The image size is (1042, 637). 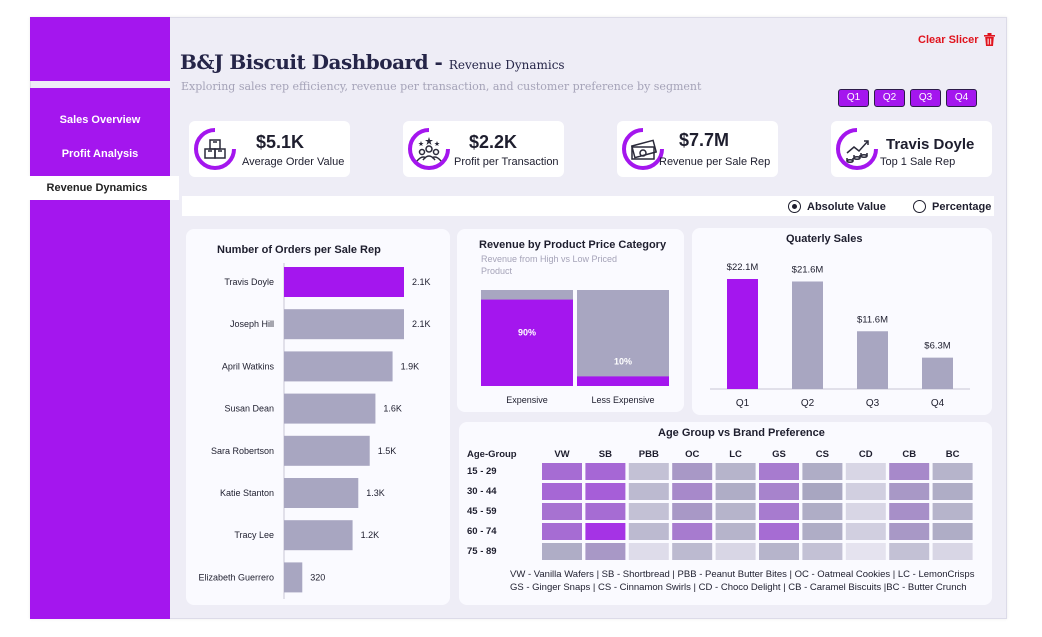 What do you see at coordinates (704, 140) in the screenshot?
I see `kpi-value: $7.7M` at bounding box center [704, 140].